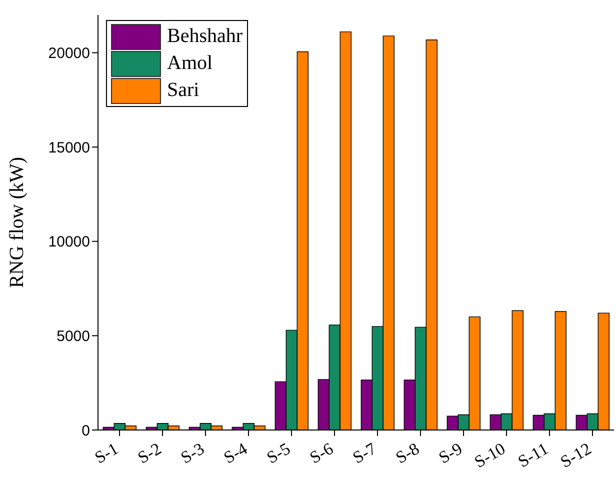 Image resolution: width=616 pixels, height=480 pixels. I want to click on x-tick-label: S-11, so click(533, 455).